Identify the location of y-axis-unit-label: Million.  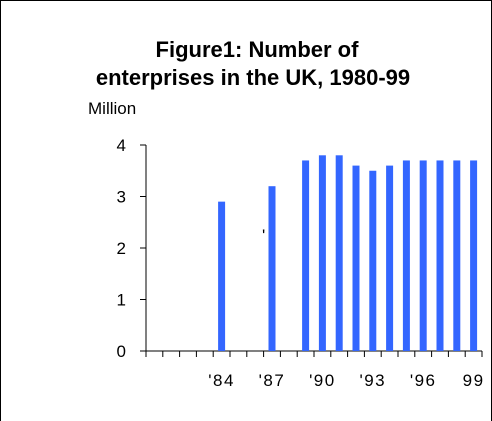
(112, 108).